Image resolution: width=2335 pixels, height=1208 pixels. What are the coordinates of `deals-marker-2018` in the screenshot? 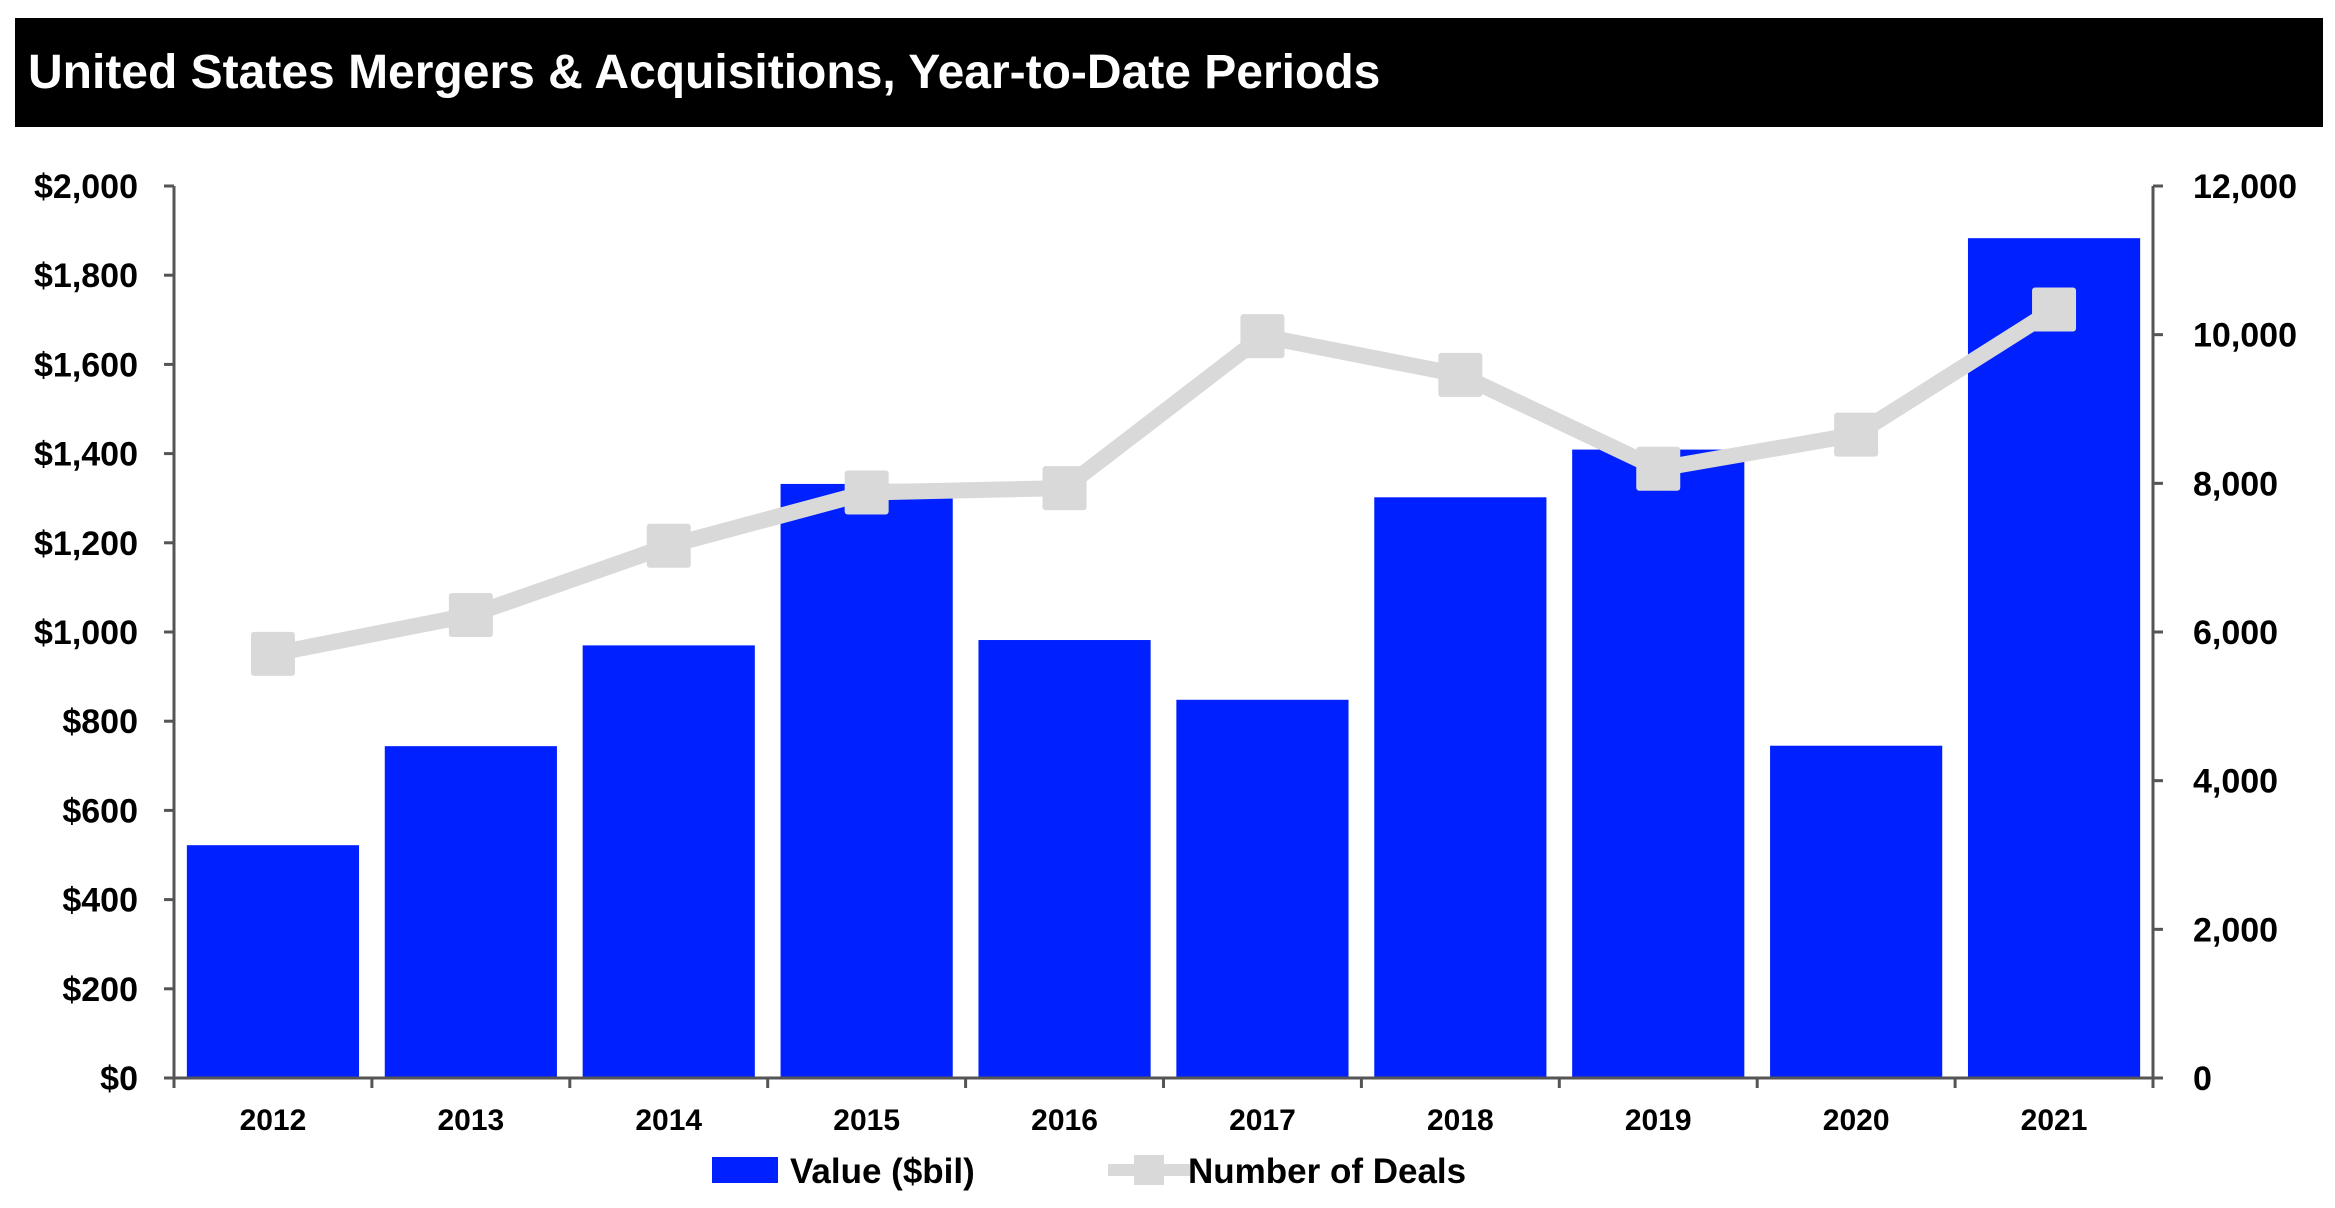 It's located at (1460, 374).